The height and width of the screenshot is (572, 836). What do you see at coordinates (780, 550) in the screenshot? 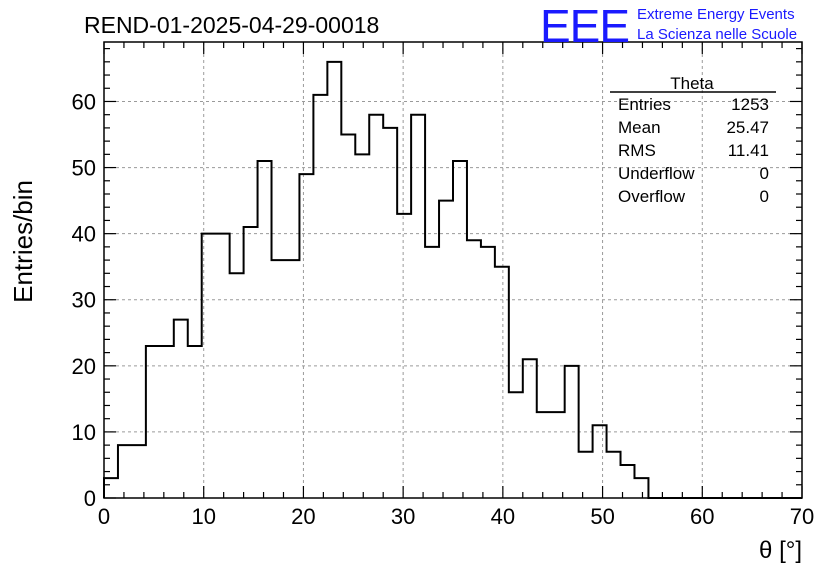
I see `x-axis-label: θ [°]` at bounding box center [780, 550].